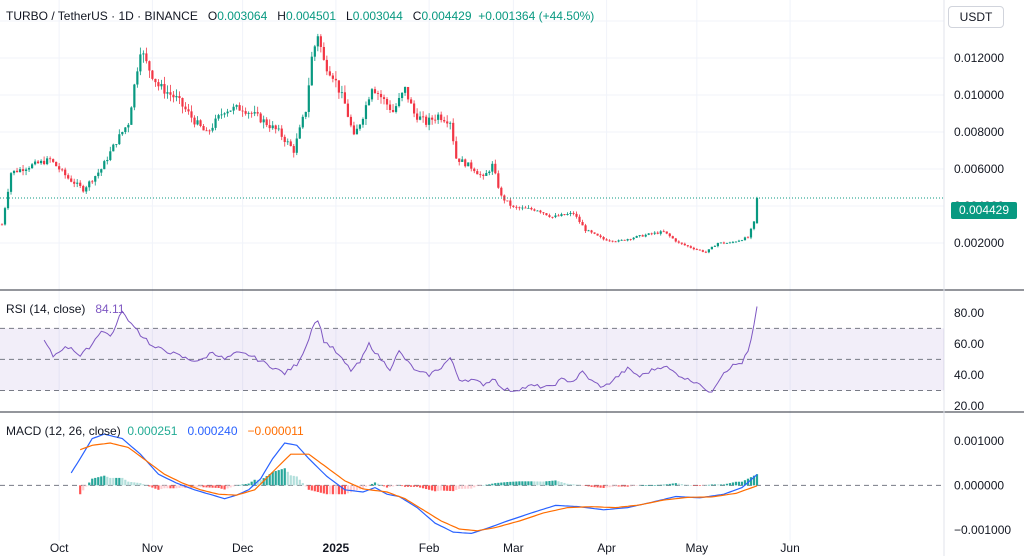 The image size is (1024, 556). Describe the element at coordinates (979, 485) in the screenshot. I see `macd-tick-label: 0.000000` at that location.